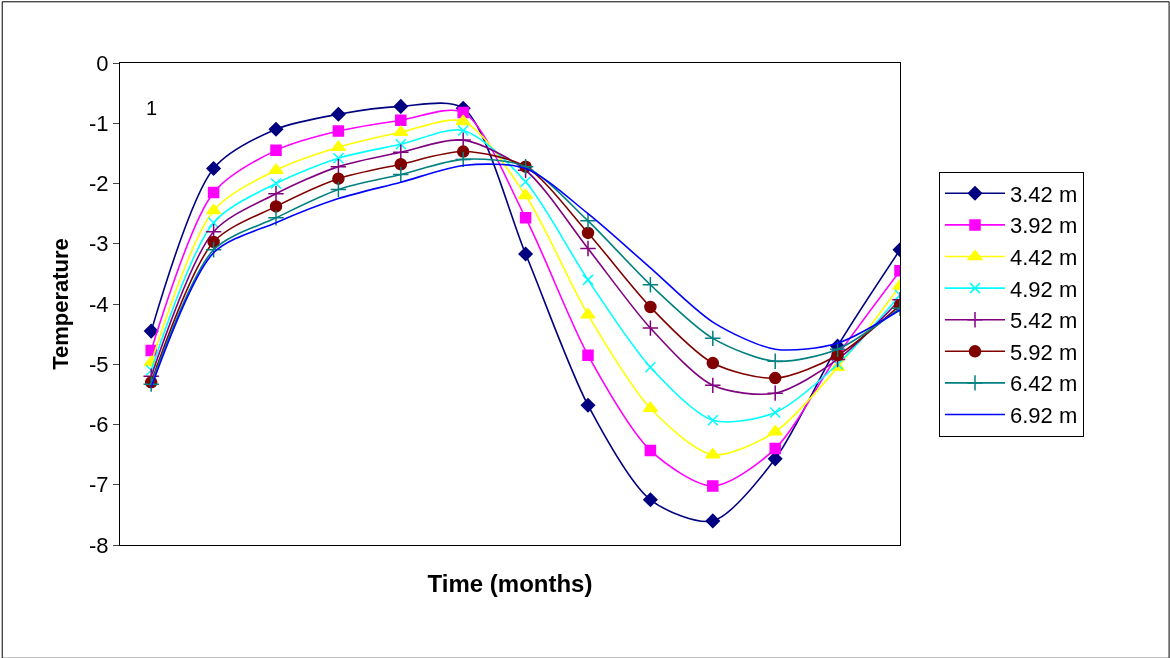 Image resolution: width=1170 pixels, height=658 pixels. Describe the element at coordinates (1044, 258) in the screenshot. I see `legend-label: 4.42 m` at that location.